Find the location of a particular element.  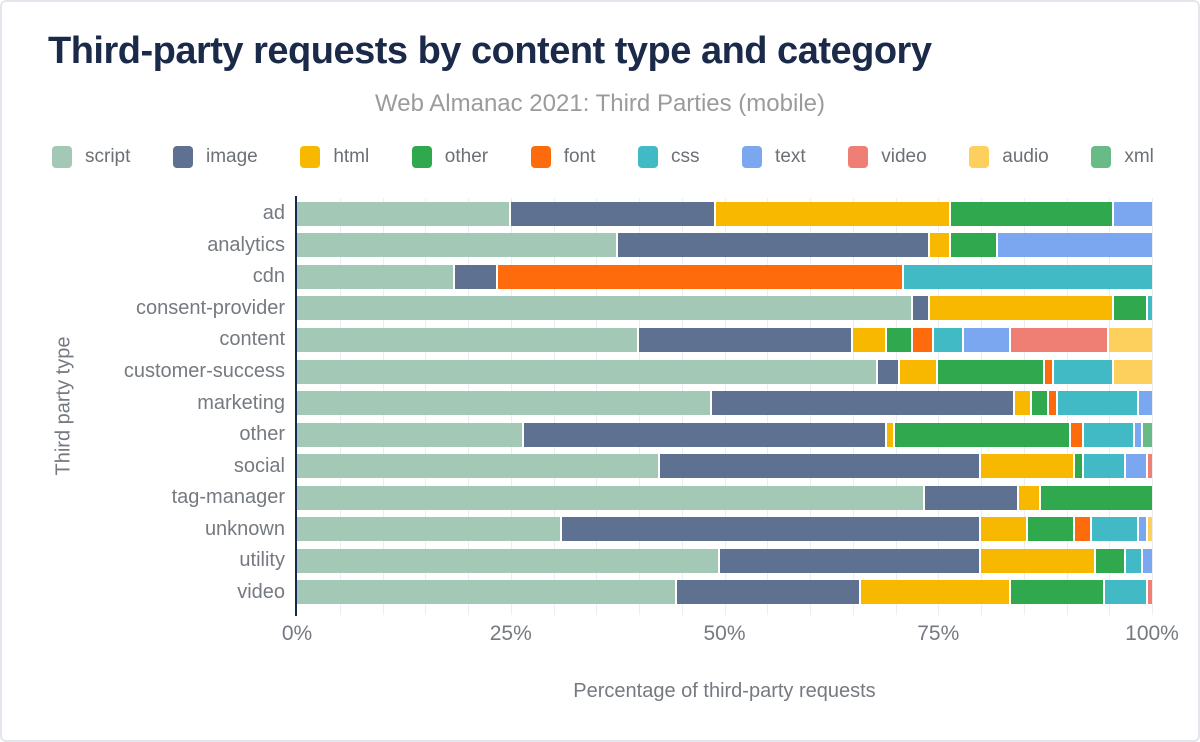

legend-item-image: image is located at coordinates (215, 157).